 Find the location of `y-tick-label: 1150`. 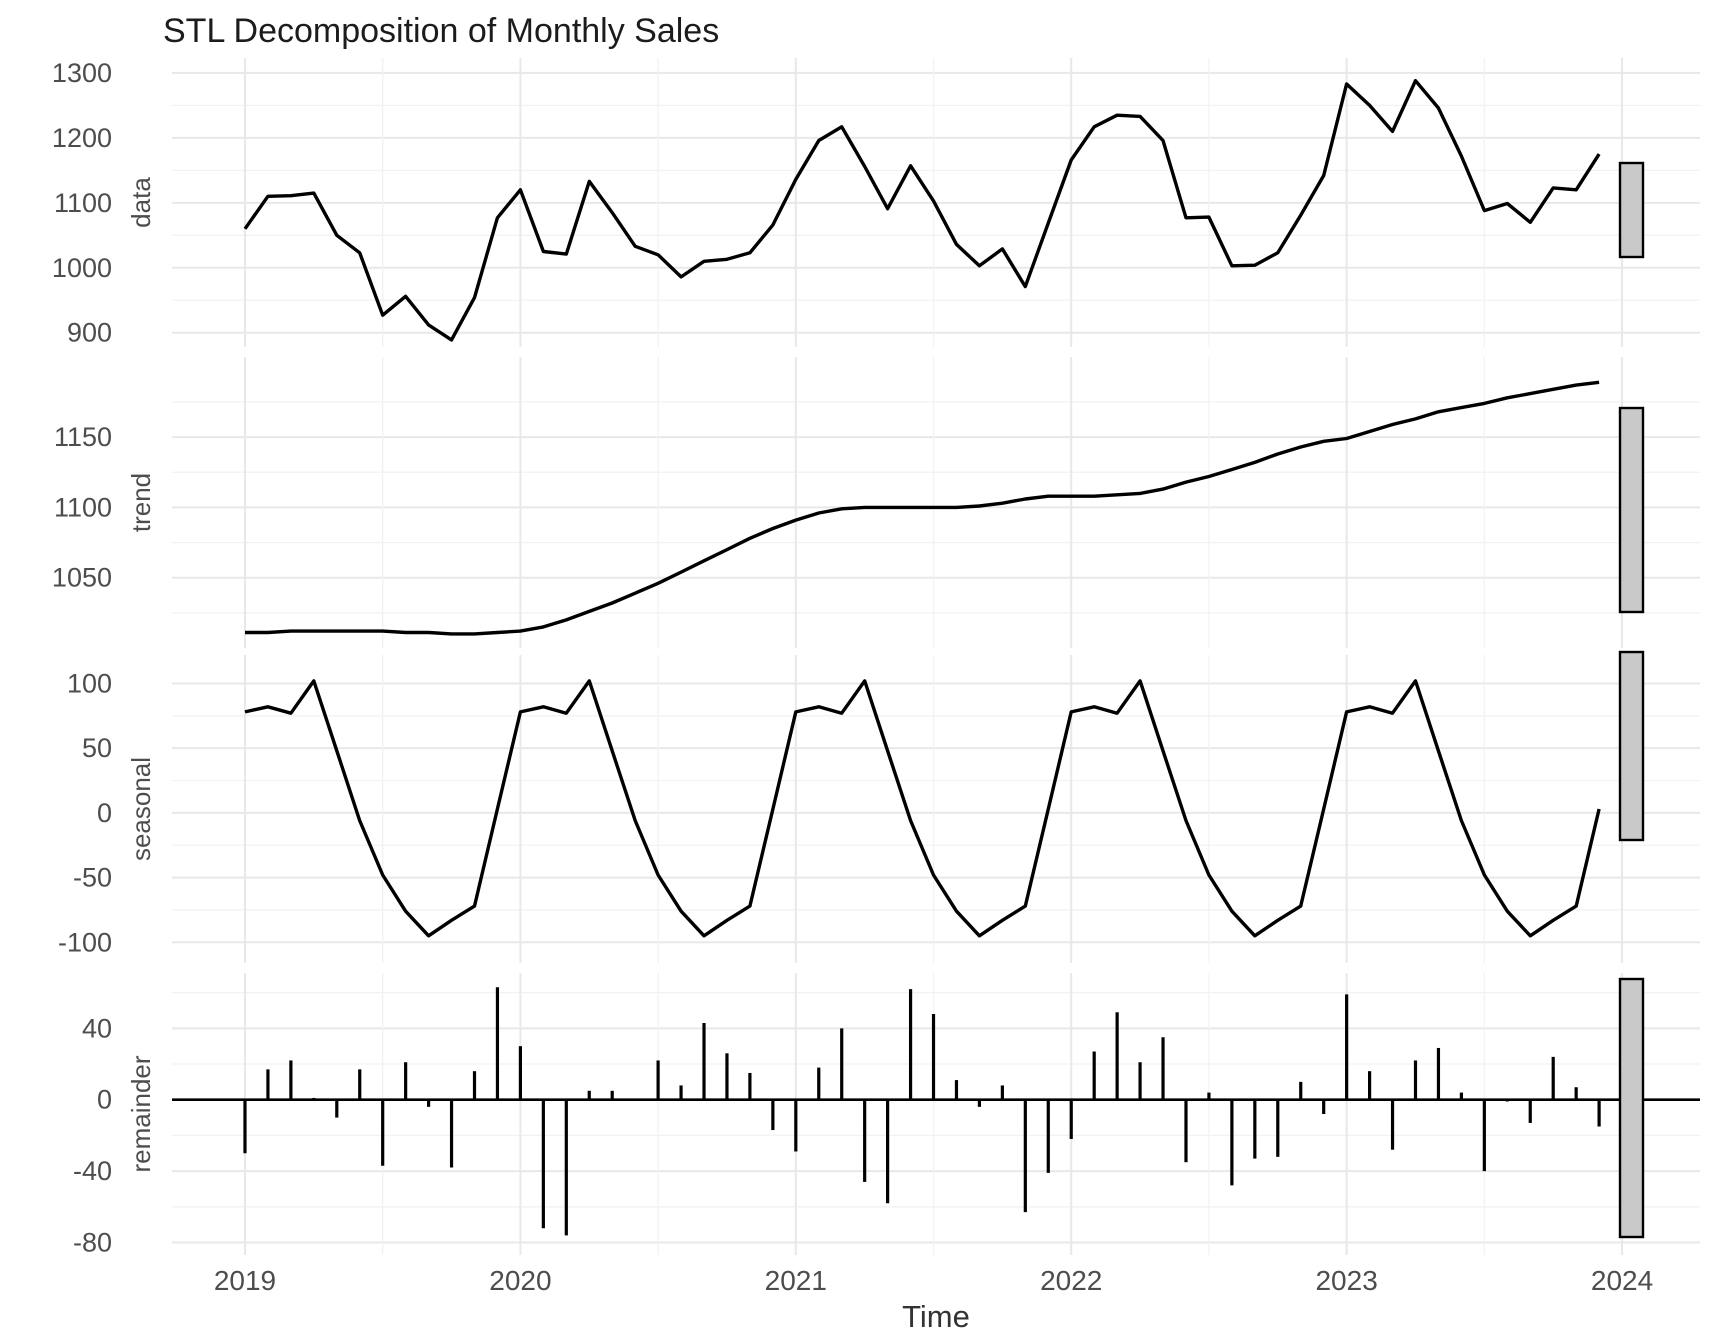

y-tick-label: 1150 is located at coordinates (83, 437).